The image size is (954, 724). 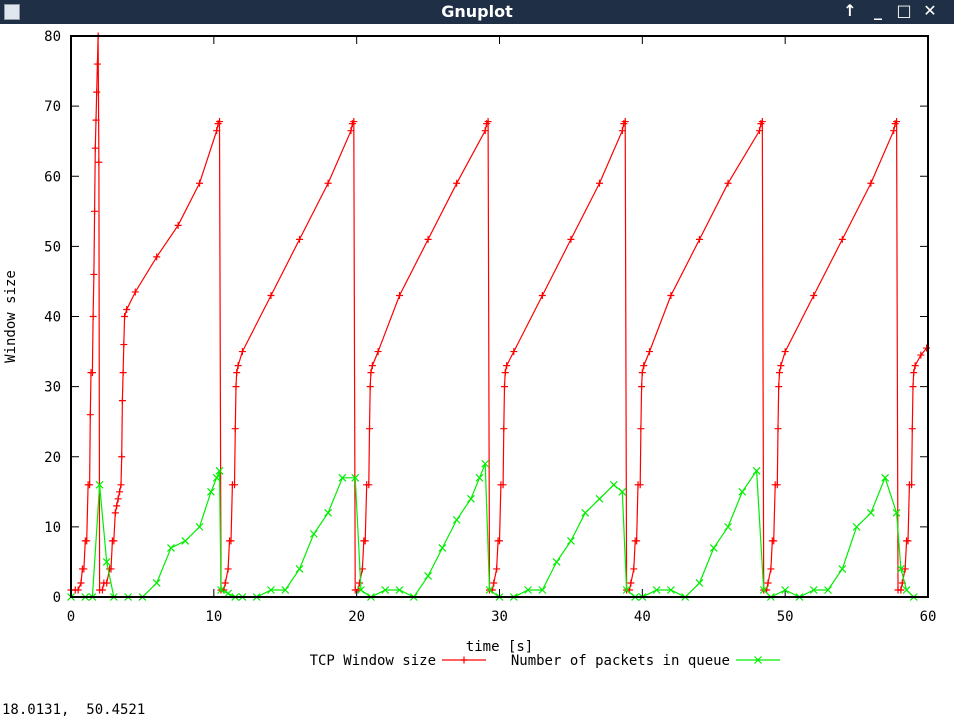 I want to click on x-tick-label: 60, so click(x=928, y=617).